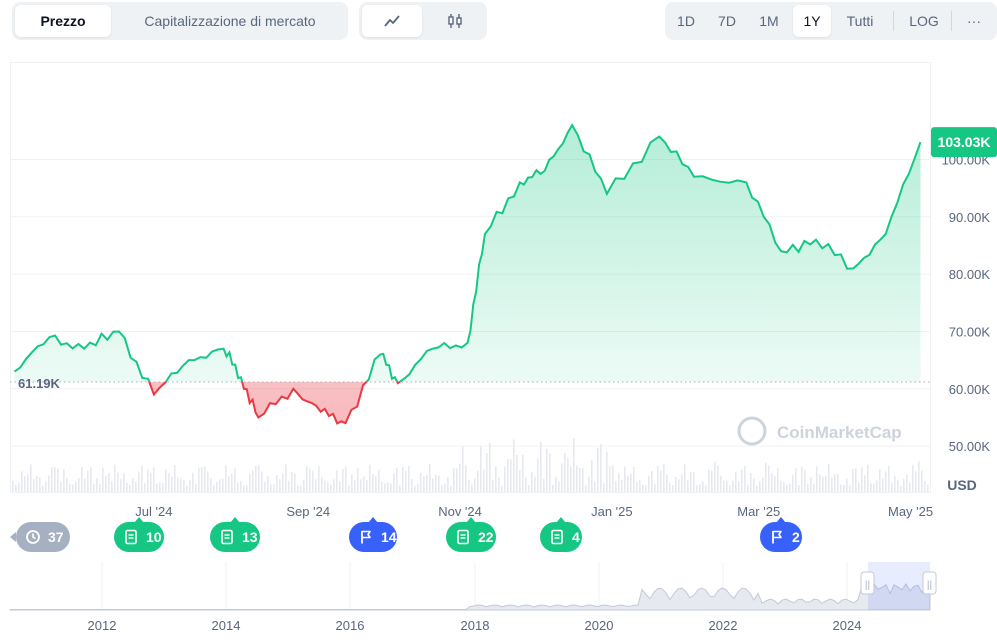 The width and height of the screenshot is (997, 642). What do you see at coordinates (839, 432) in the screenshot?
I see `watermark-text: CoinMarketCap` at bounding box center [839, 432].